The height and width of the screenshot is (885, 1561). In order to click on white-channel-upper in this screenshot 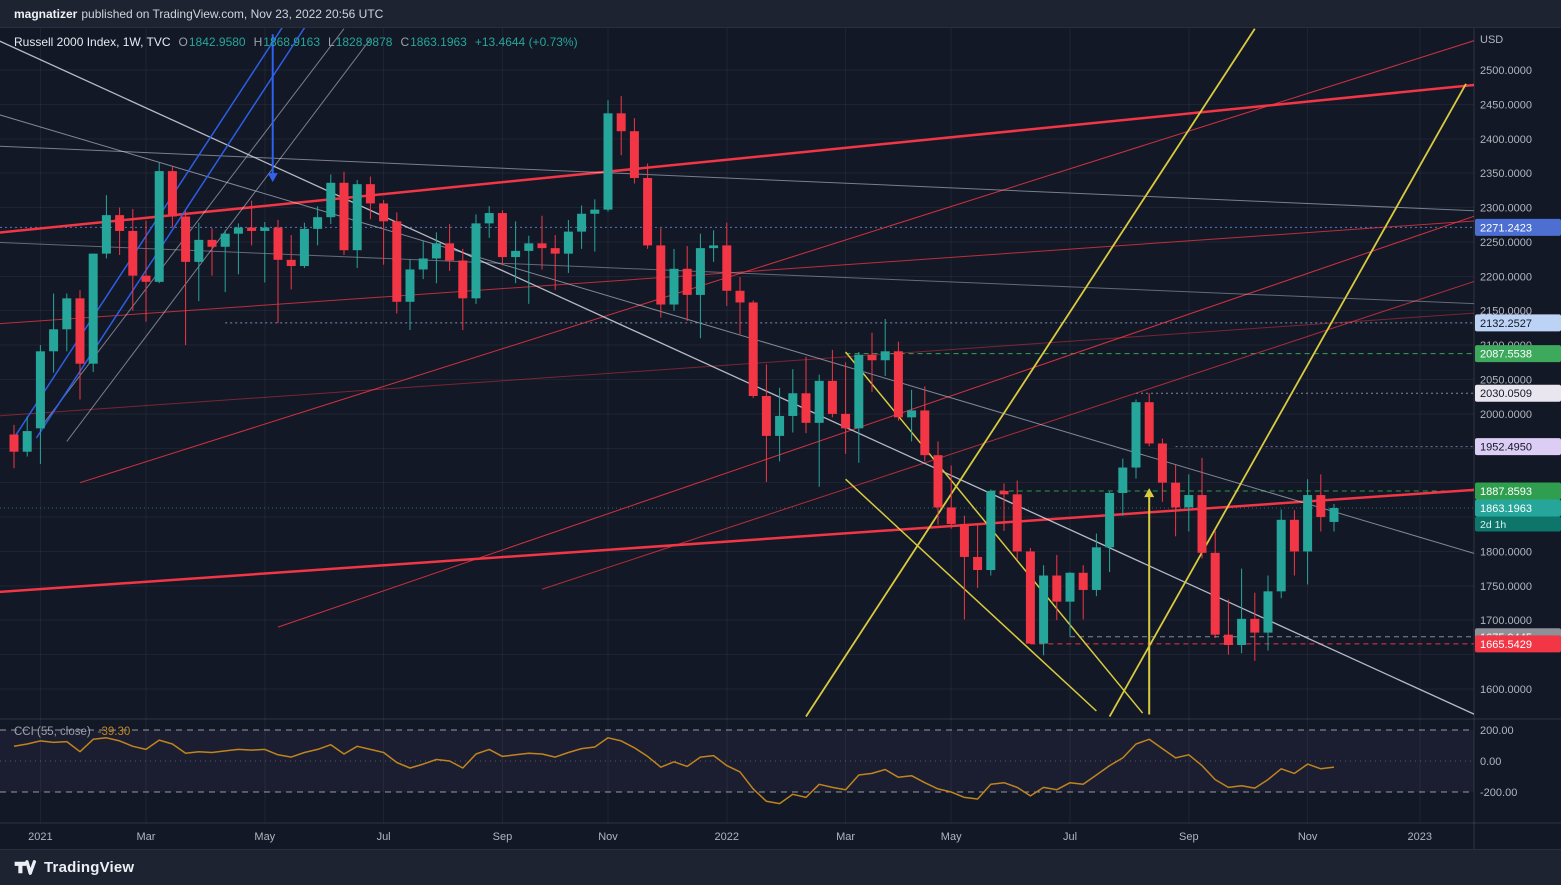, I will do `click(739, 178)`.